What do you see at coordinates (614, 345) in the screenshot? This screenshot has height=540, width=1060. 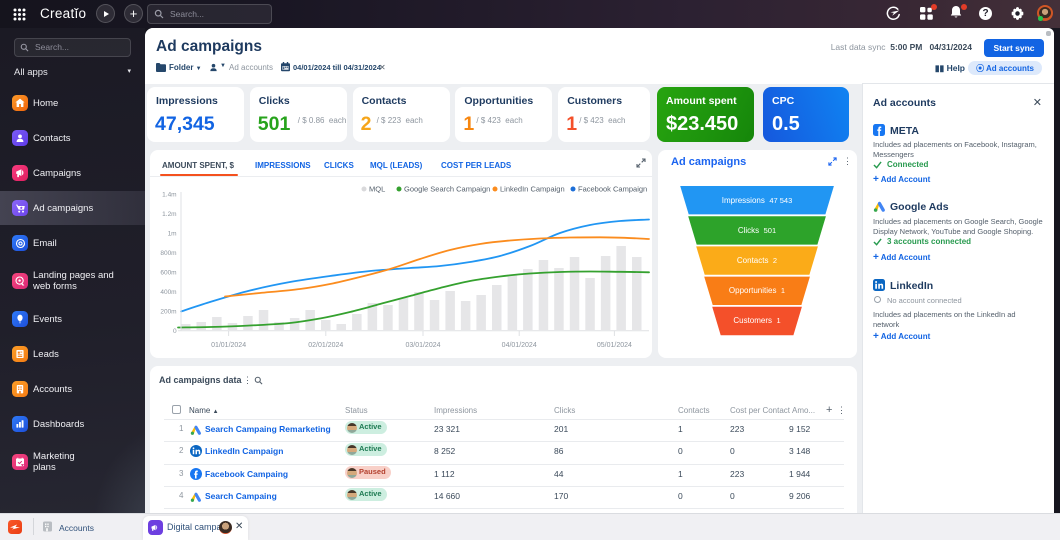 I see `svg-text: 05/01/2024` at bounding box center [614, 345].